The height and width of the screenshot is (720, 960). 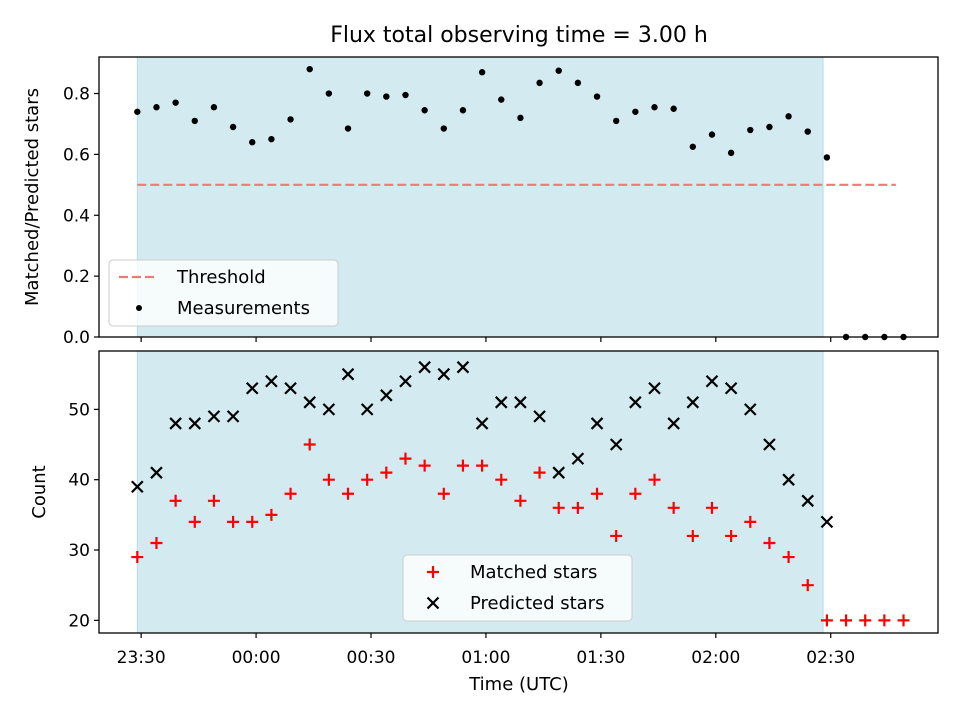 What do you see at coordinates (39, 491) in the screenshot?
I see `y-axis-label: Count` at bounding box center [39, 491].